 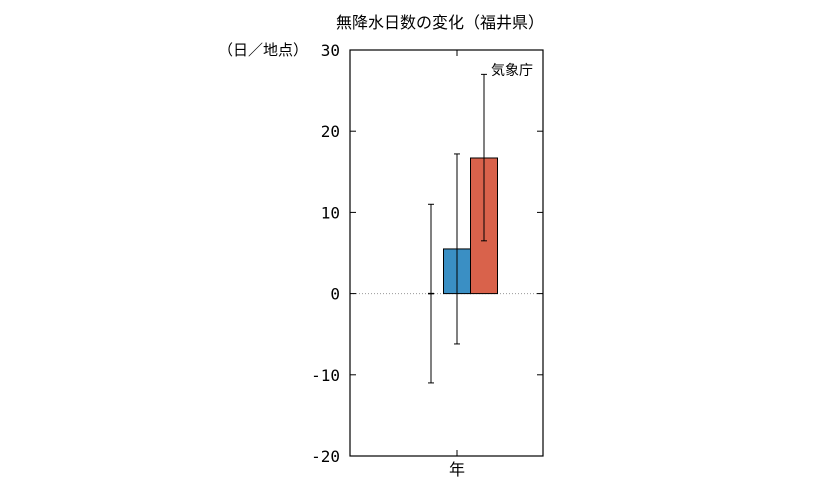 What do you see at coordinates (330, 131) in the screenshot?
I see `y-tick-label: 20` at bounding box center [330, 131].